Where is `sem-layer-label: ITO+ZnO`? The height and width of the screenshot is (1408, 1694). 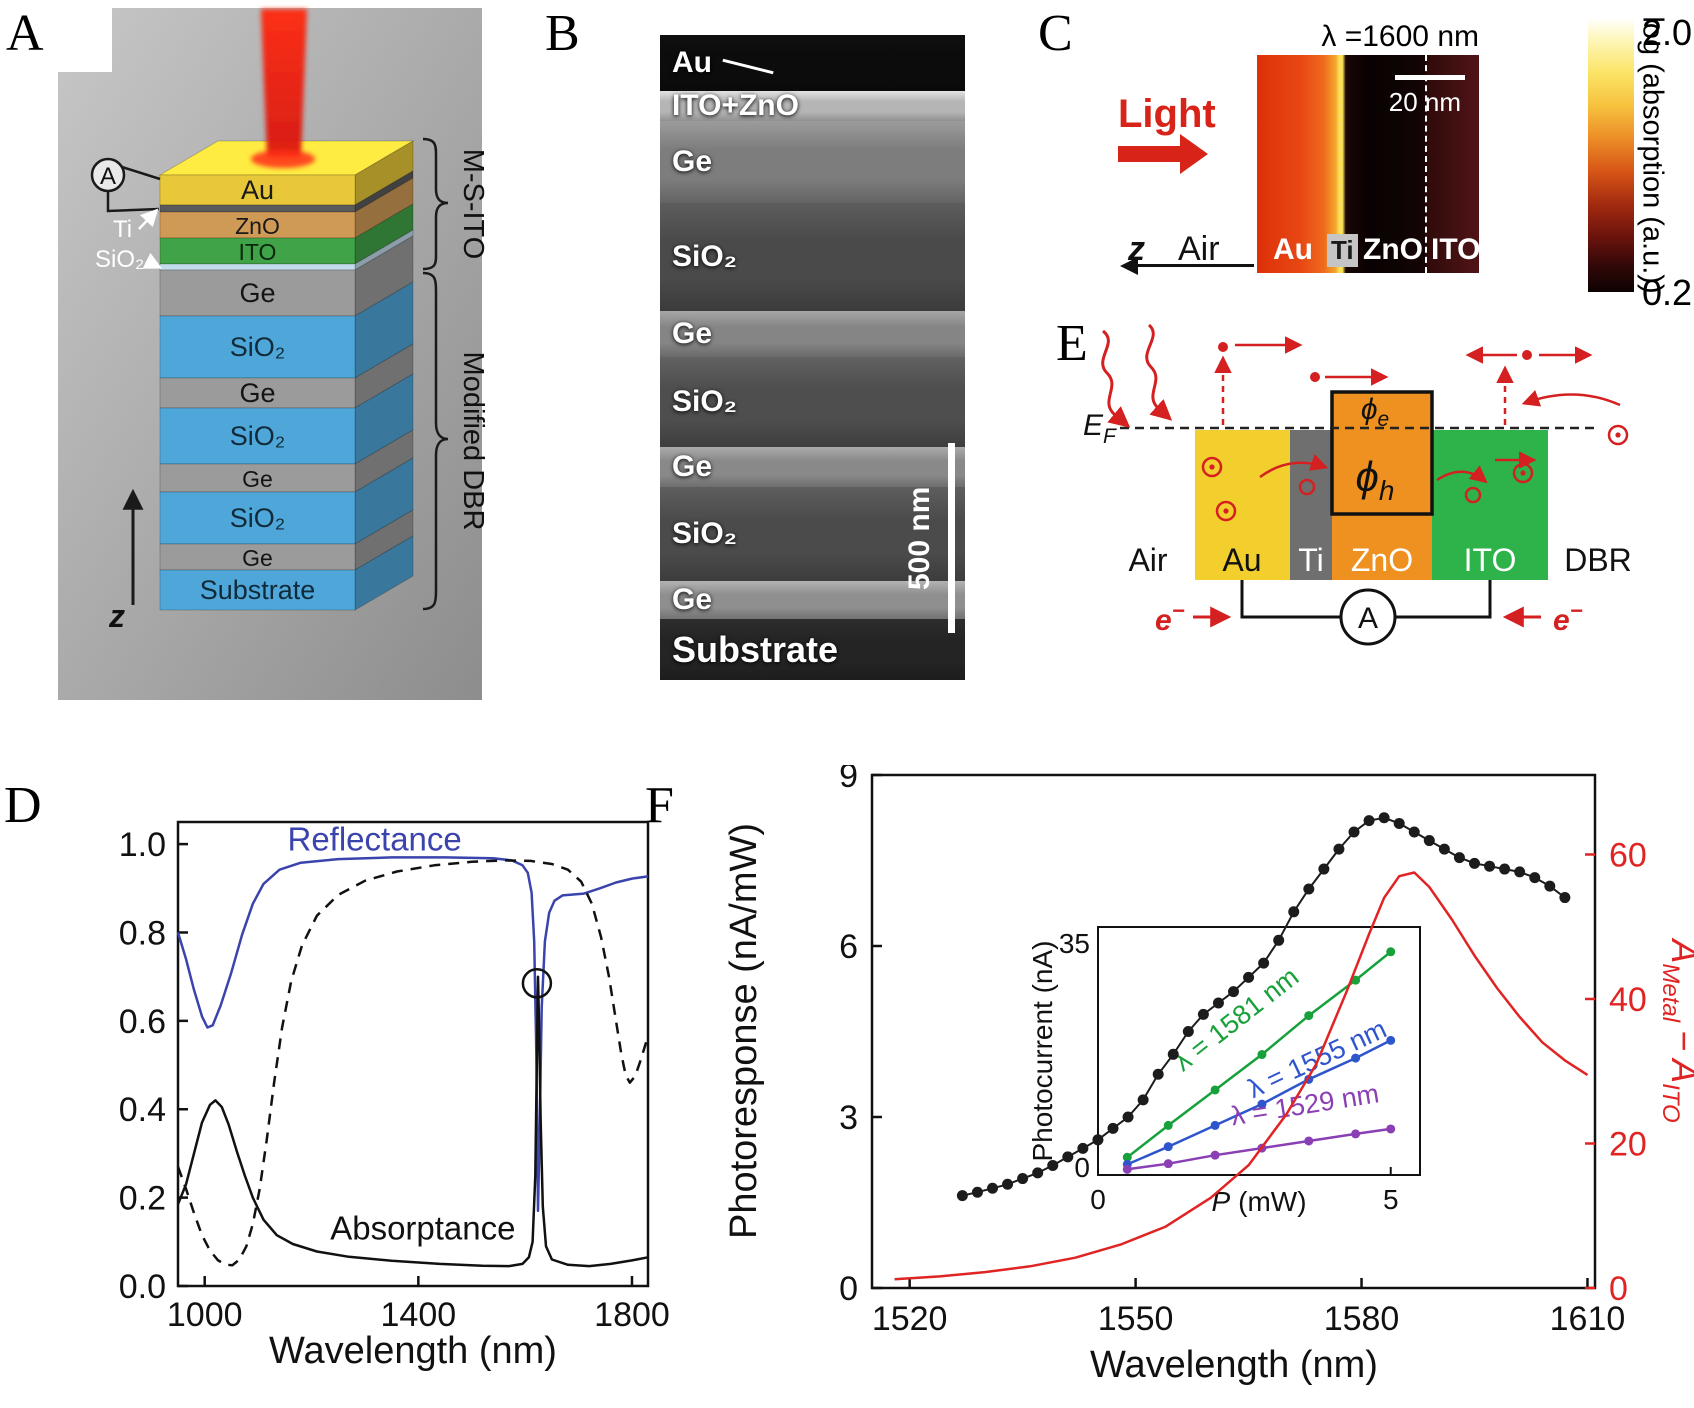 sem-layer-label: ITO+ZnO is located at coordinates (735, 105).